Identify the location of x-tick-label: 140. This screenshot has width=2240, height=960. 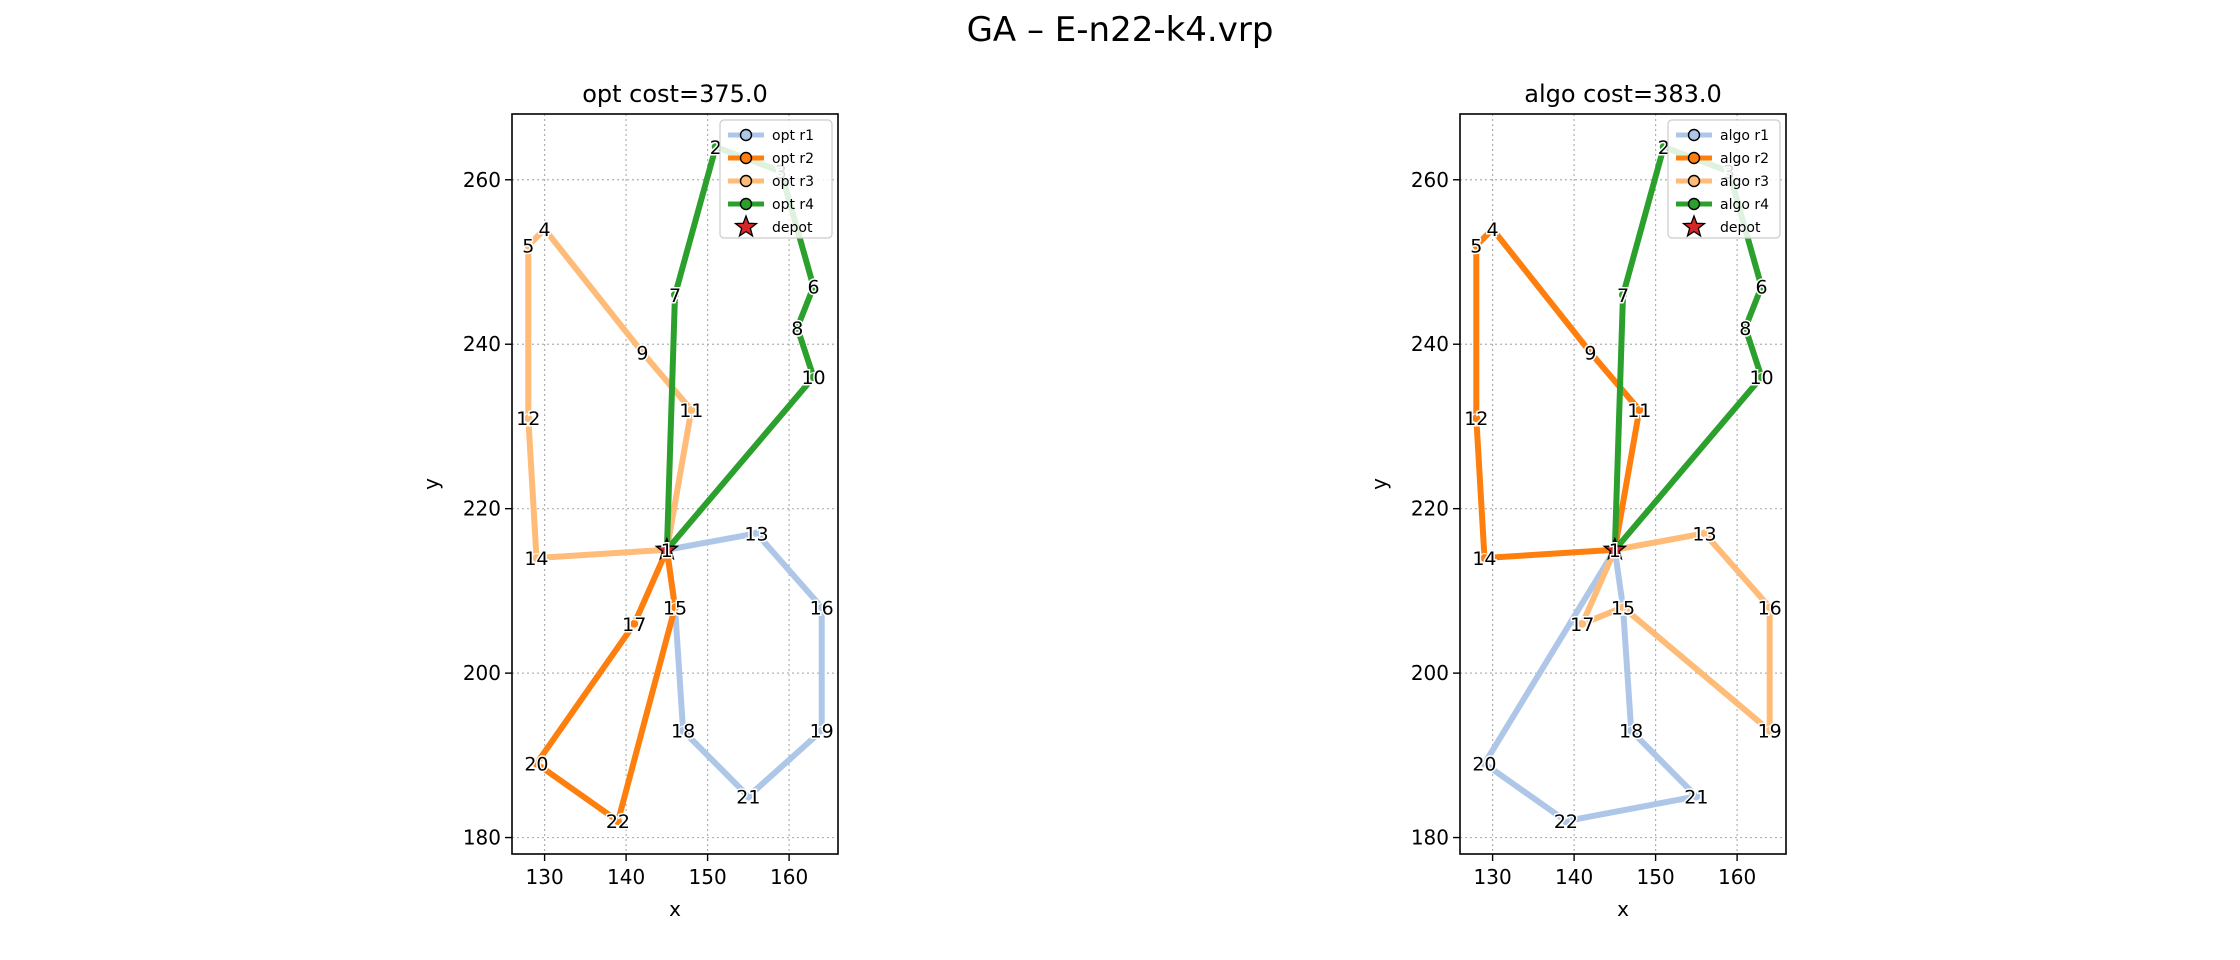
(1574, 877).